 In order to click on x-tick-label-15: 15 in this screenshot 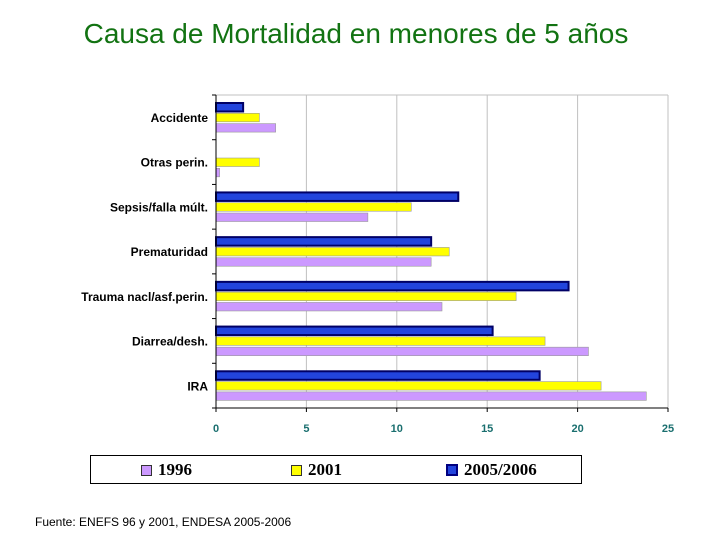, I will do `click(487, 429)`.